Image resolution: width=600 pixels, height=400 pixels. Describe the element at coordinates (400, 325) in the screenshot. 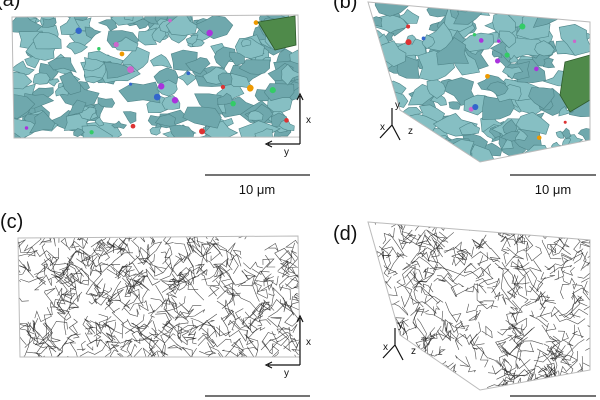

I see `axis-label: y` at that location.